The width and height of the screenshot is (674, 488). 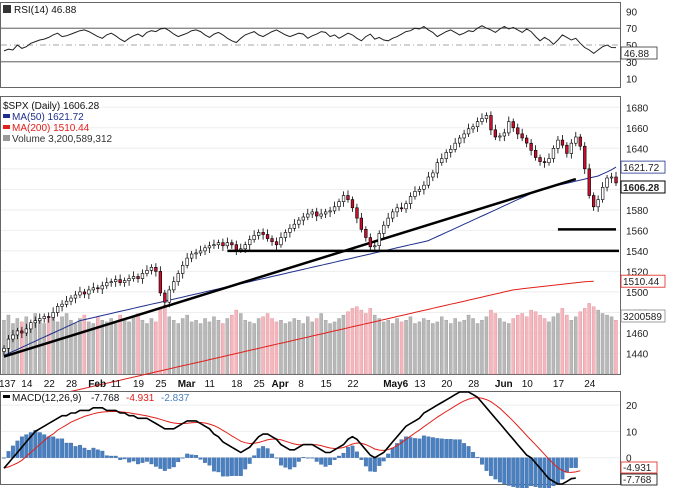 What do you see at coordinates (8, 384) in the screenshot?
I see `x-tick-label: 137` at bounding box center [8, 384].